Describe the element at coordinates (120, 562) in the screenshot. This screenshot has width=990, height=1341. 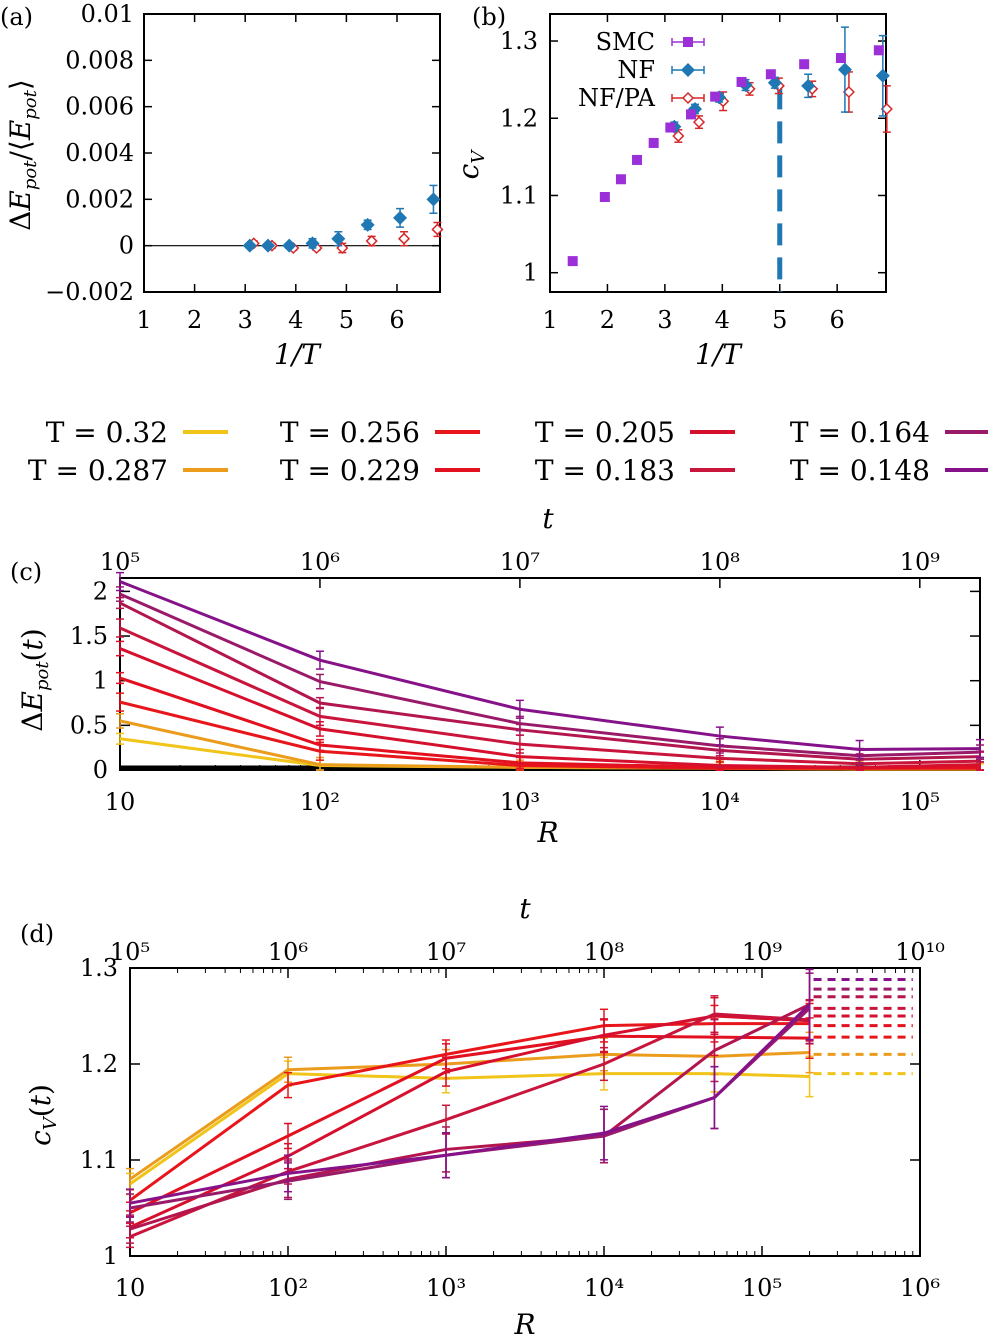
I see `c-x2tick-label: 10⁵` at that location.